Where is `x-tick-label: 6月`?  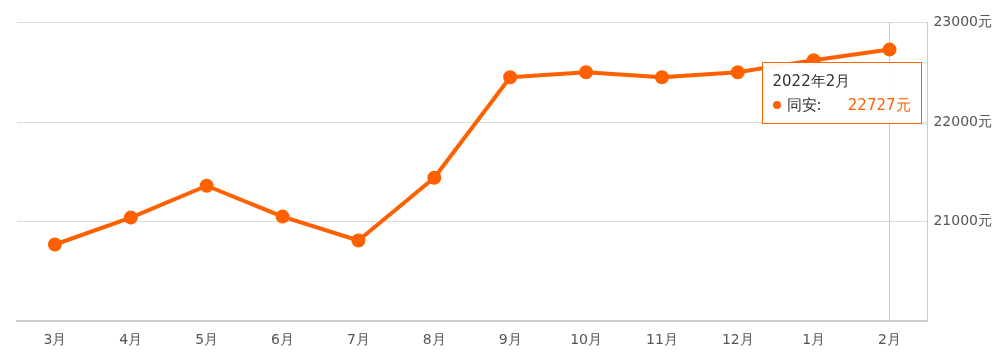 x-tick-label: 6月 is located at coordinates (283, 339).